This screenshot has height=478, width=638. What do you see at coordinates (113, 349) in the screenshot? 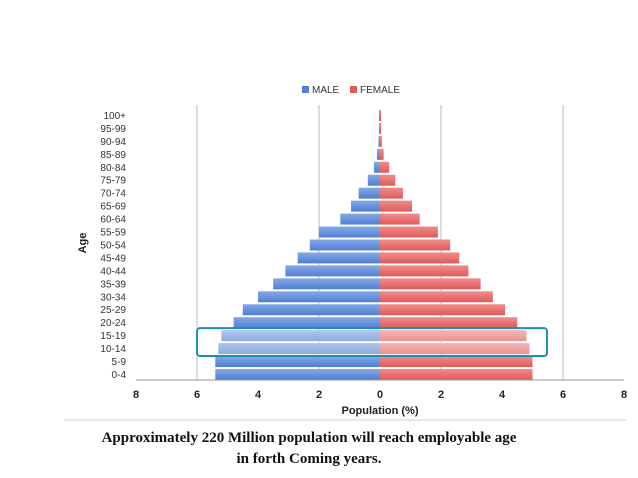
I see `y-tick-label: 10-14` at bounding box center [113, 349].